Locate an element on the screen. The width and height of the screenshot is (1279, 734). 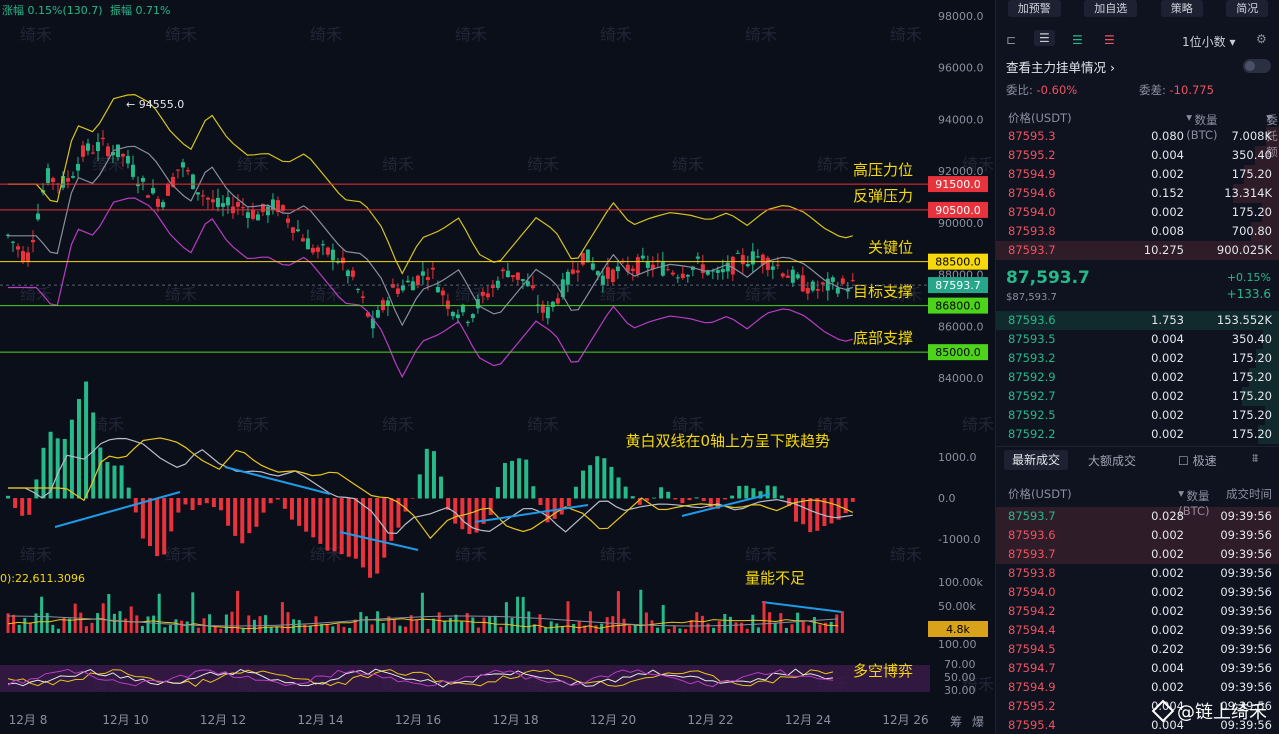
ask-row: 87594.0 0.002 175.20 is located at coordinates (1137, 212).